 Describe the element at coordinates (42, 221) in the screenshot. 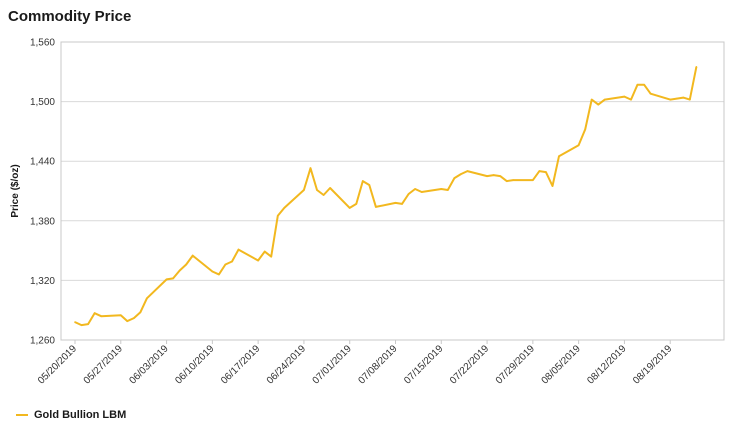

I see `y-tick-label: 1,380` at that location.